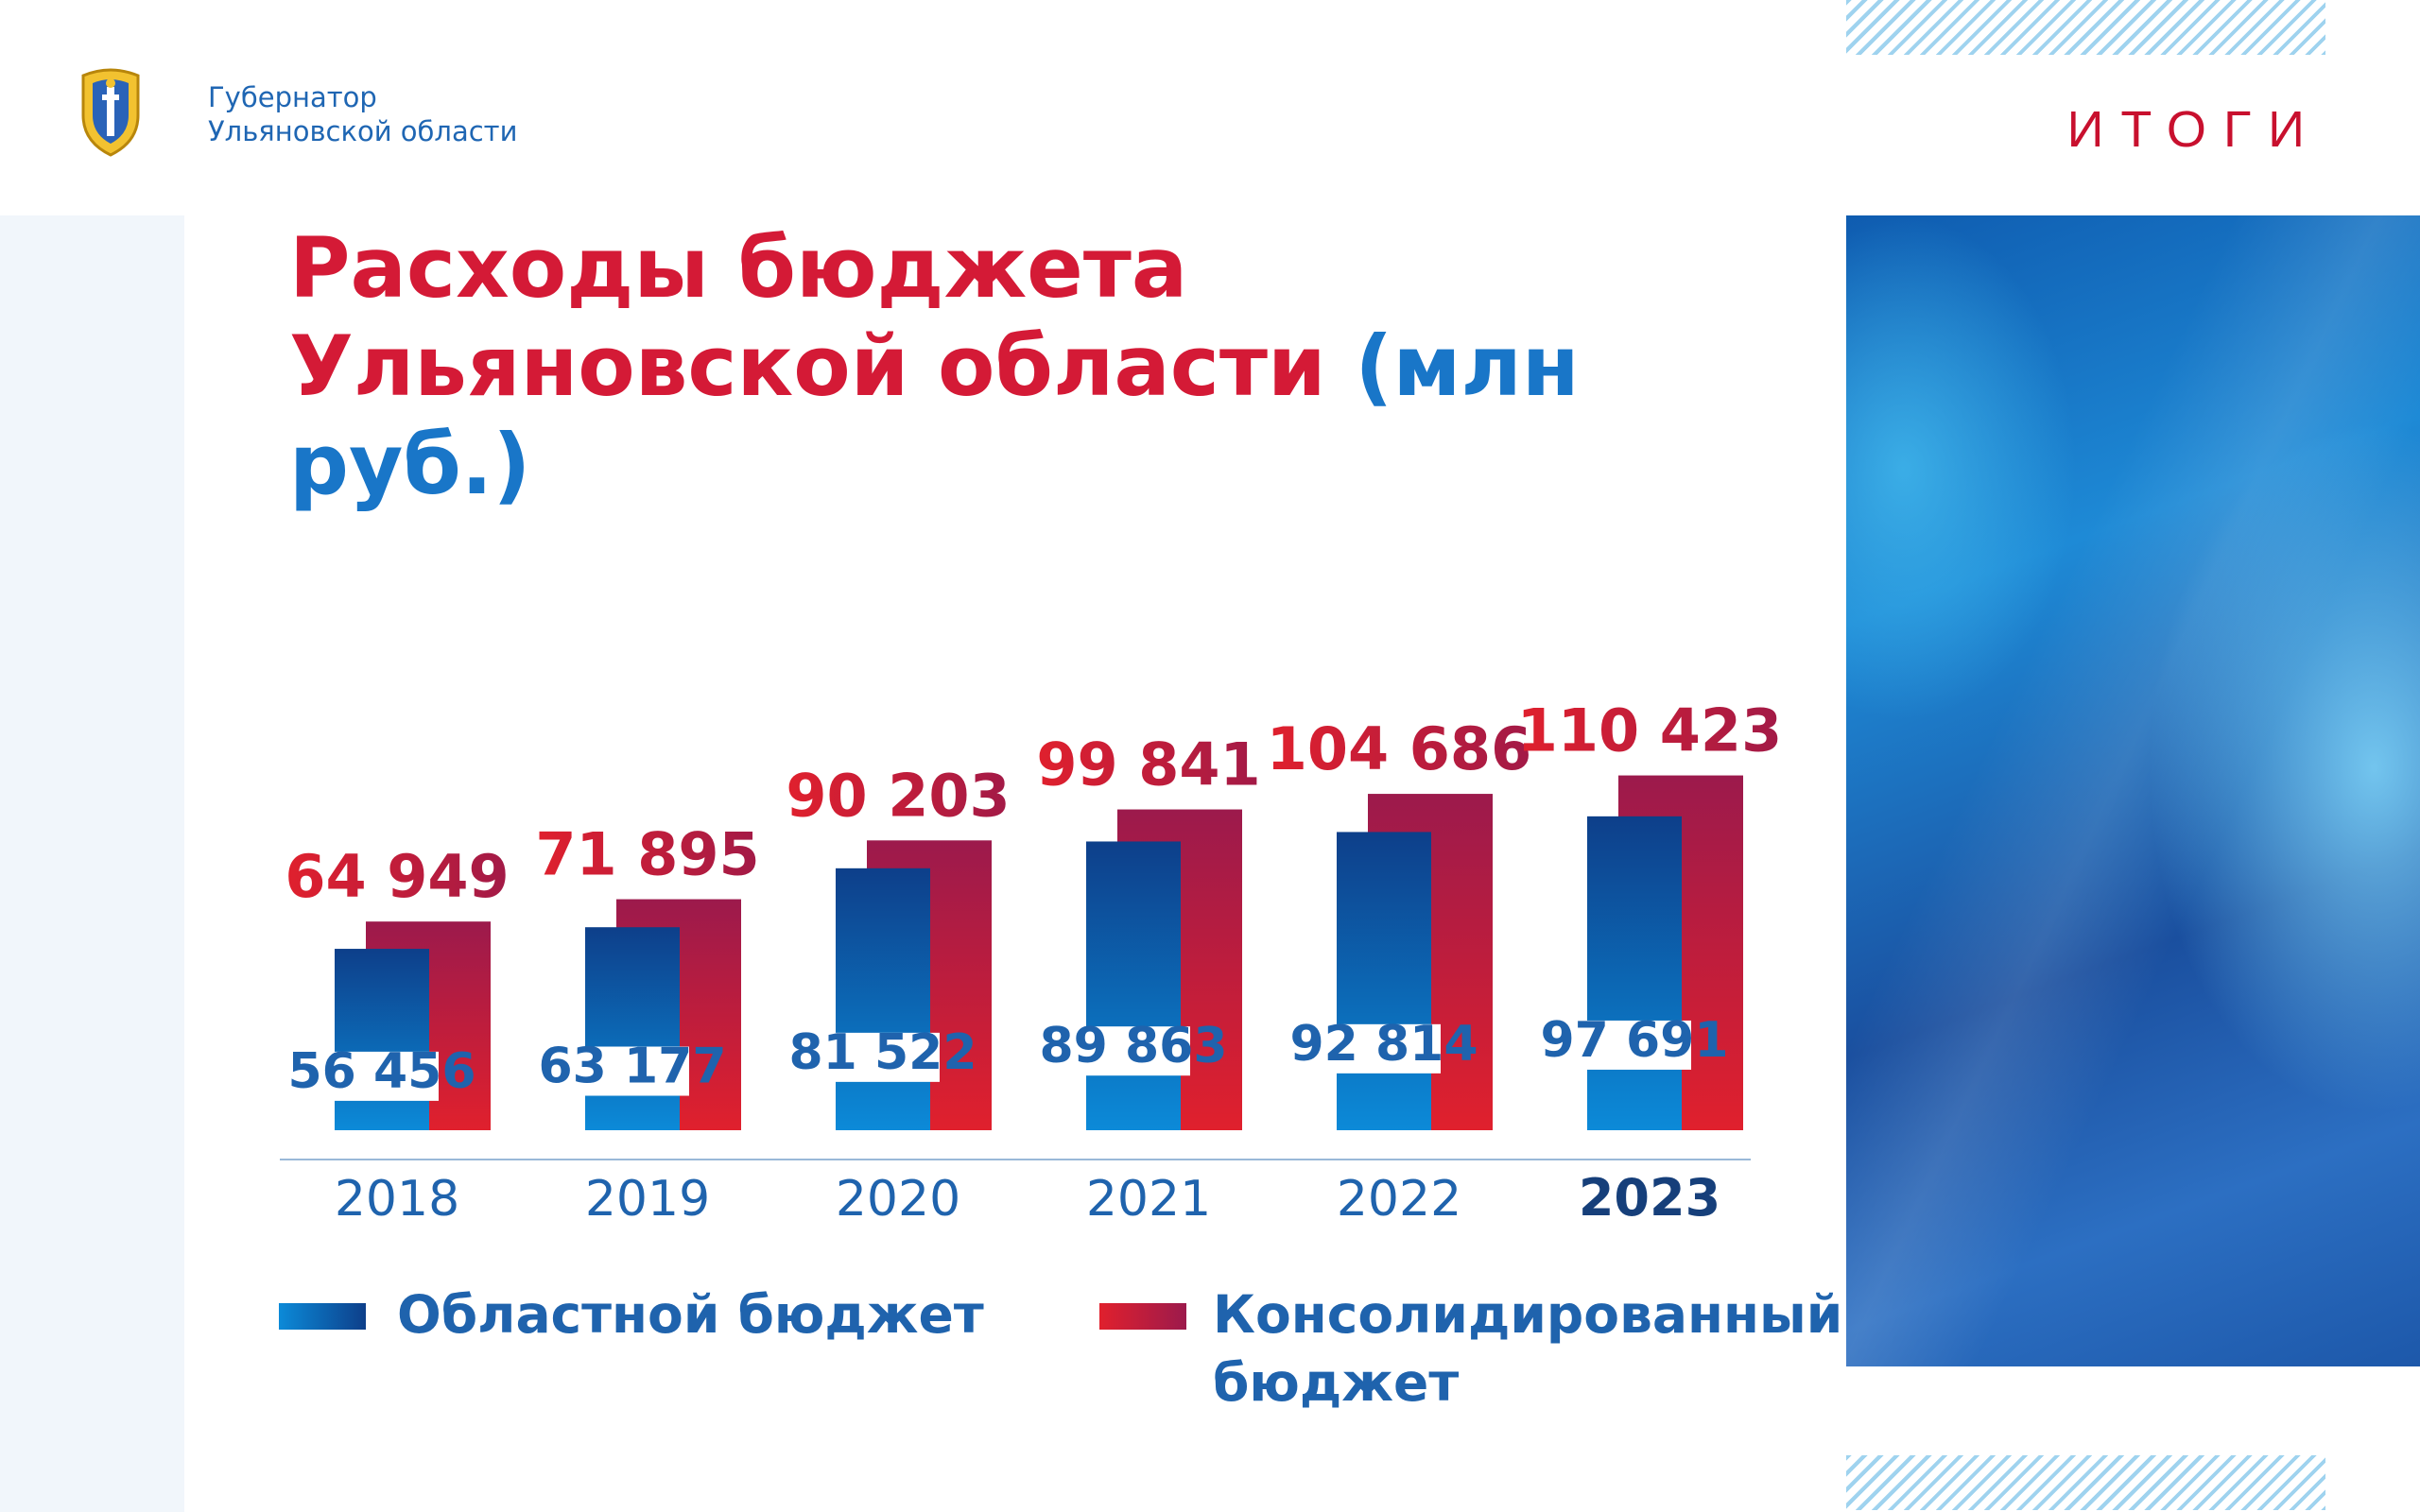 The width and height of the screenshot is (2420, 1512). What do you see at coordinates (2194, 129) in the screenshot?
I see `section-label: ИТОГИ` at bounding box center [2194, 129].